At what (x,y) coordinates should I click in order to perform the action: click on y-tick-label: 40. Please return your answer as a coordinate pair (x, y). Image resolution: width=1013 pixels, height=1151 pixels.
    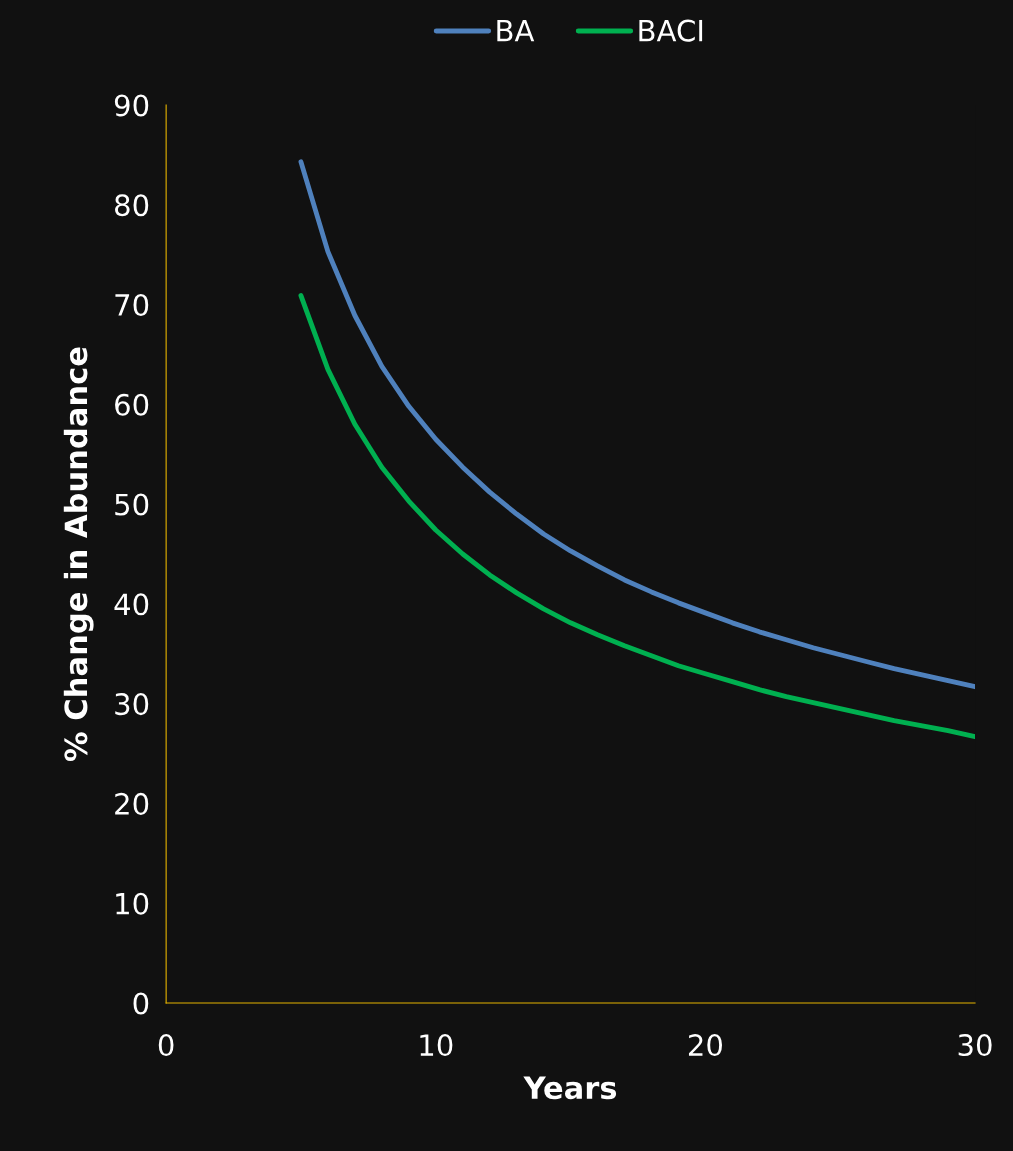
    Looking at the image, I should click on (131, 604).